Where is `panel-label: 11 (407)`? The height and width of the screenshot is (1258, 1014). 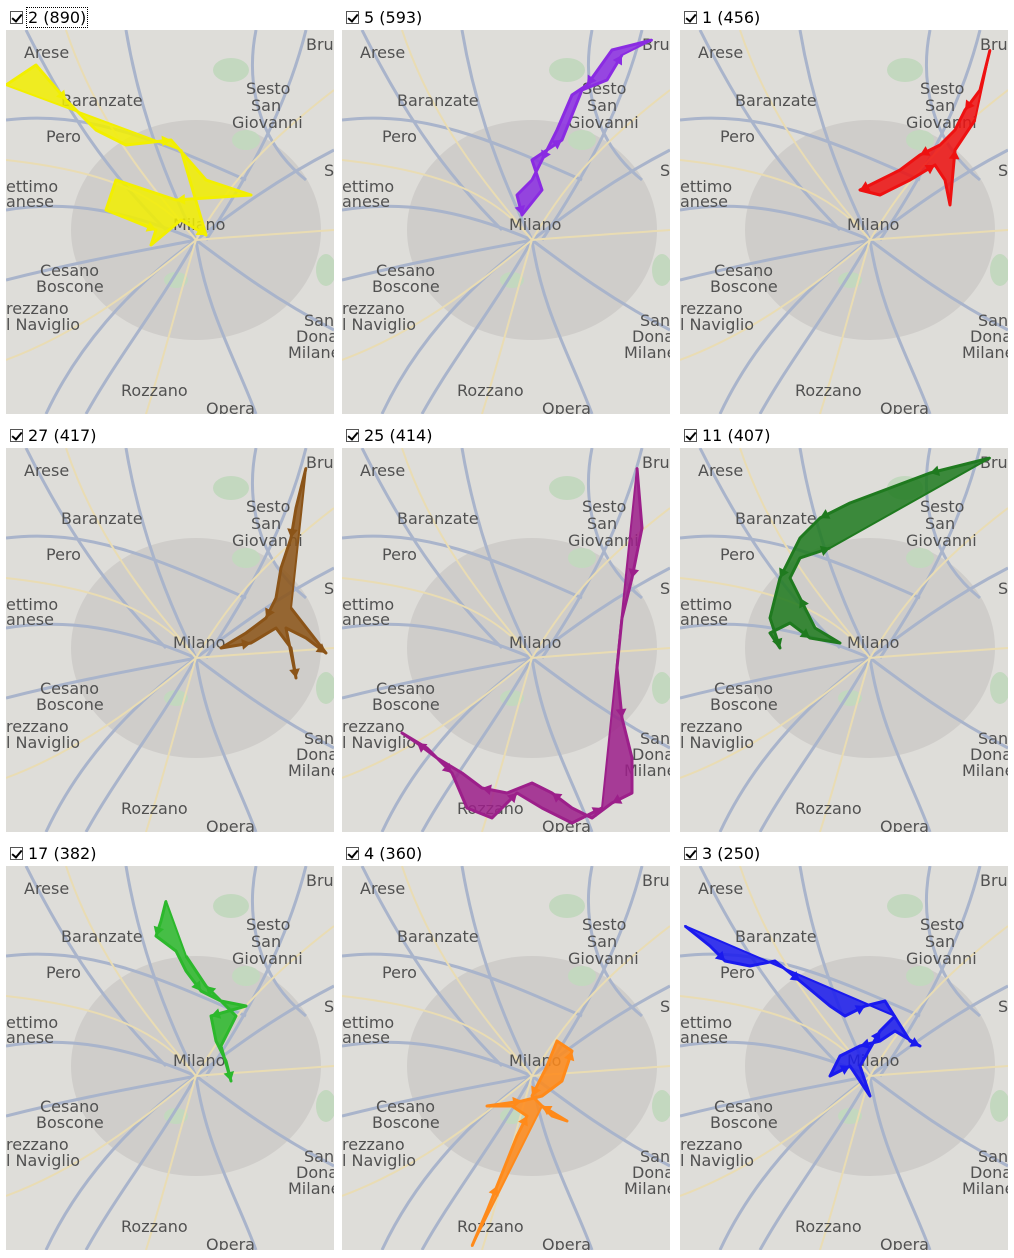 panel-label: 11 (407) is located at coordinates (736, 435).